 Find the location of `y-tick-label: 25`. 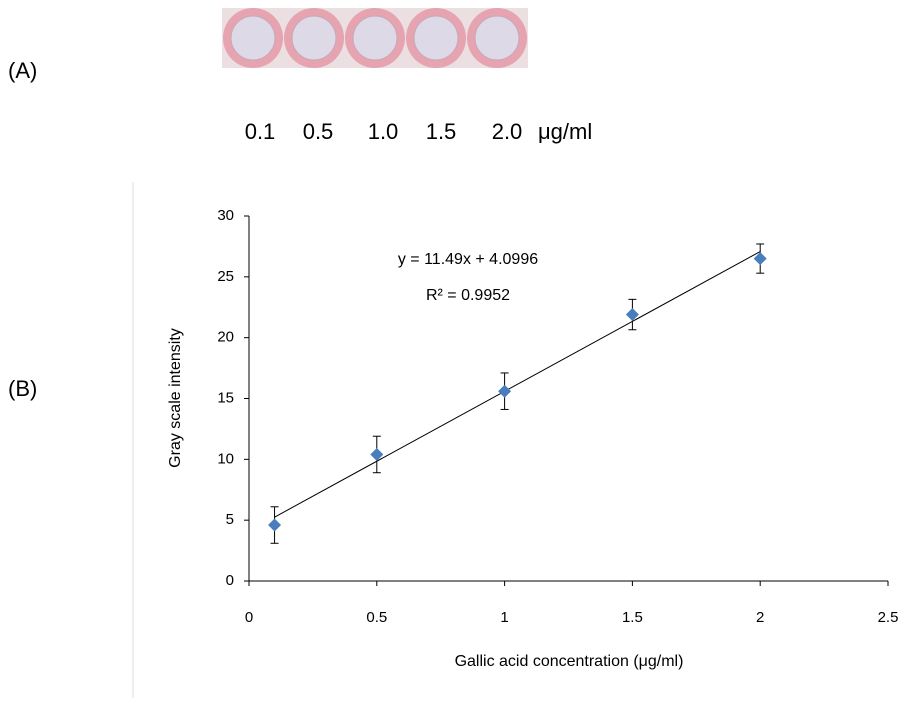

y-tick-label: 25 is located at coordinates (225, 276).